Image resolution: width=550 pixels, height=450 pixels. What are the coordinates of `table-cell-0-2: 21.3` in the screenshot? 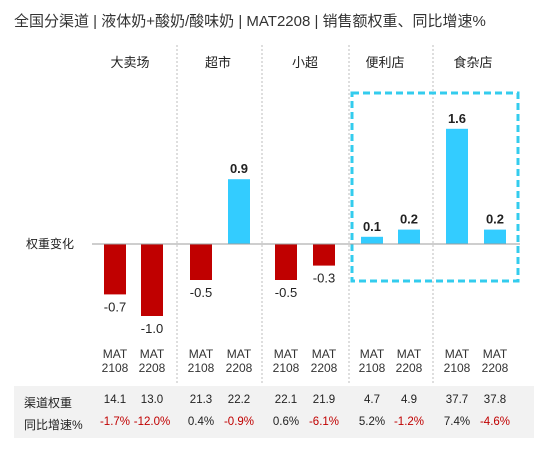 It's located at (201, 400).